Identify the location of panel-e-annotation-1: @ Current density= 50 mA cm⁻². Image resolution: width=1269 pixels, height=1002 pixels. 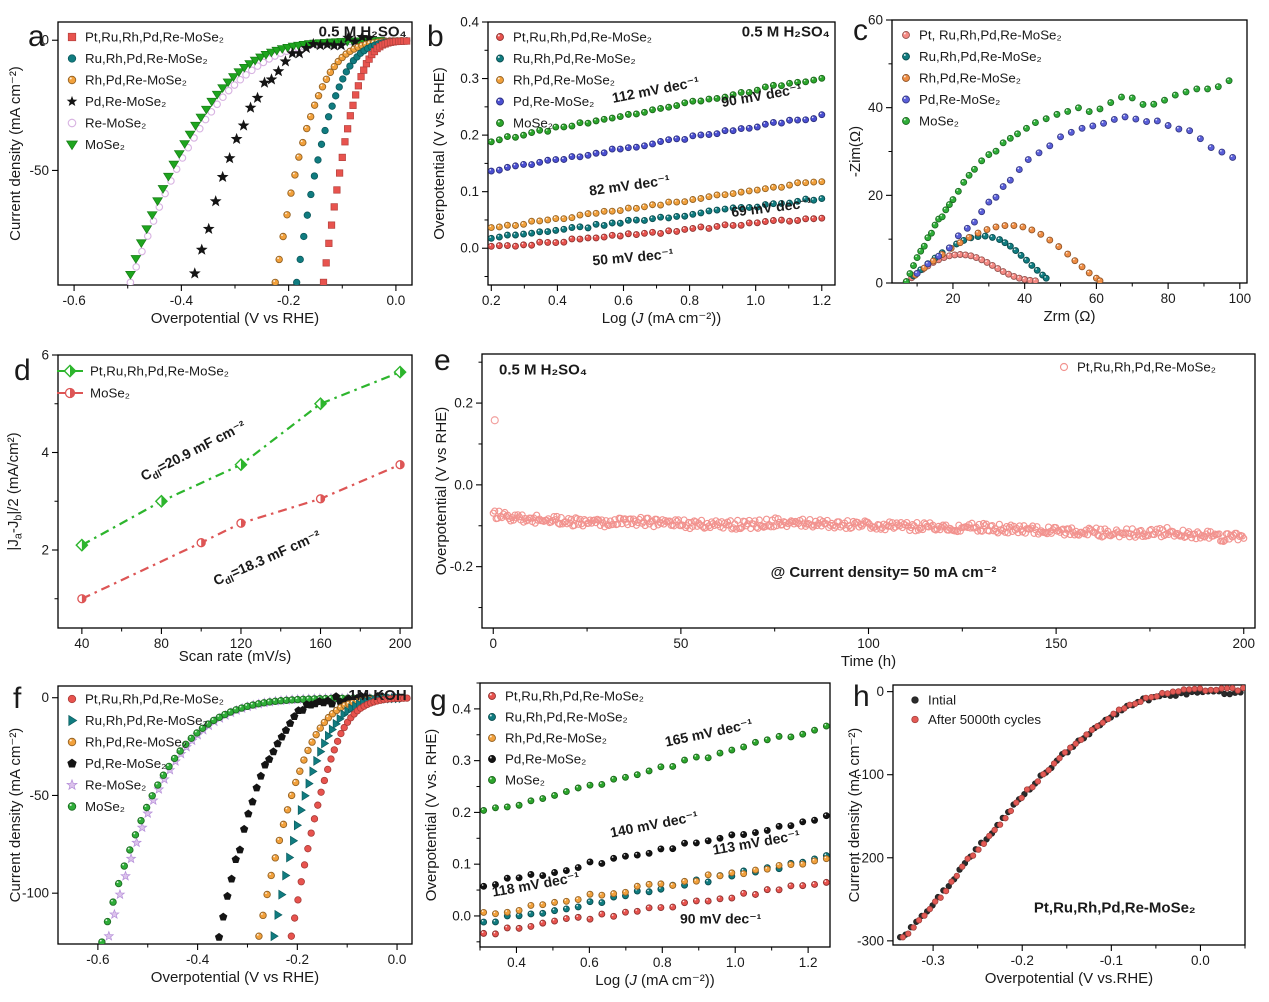
(884, 572).